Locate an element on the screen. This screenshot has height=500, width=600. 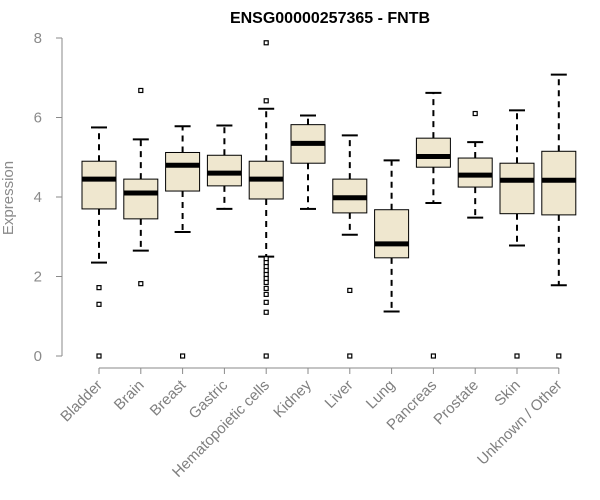
x-category-label: Breast is located at coordinates (168, 397).